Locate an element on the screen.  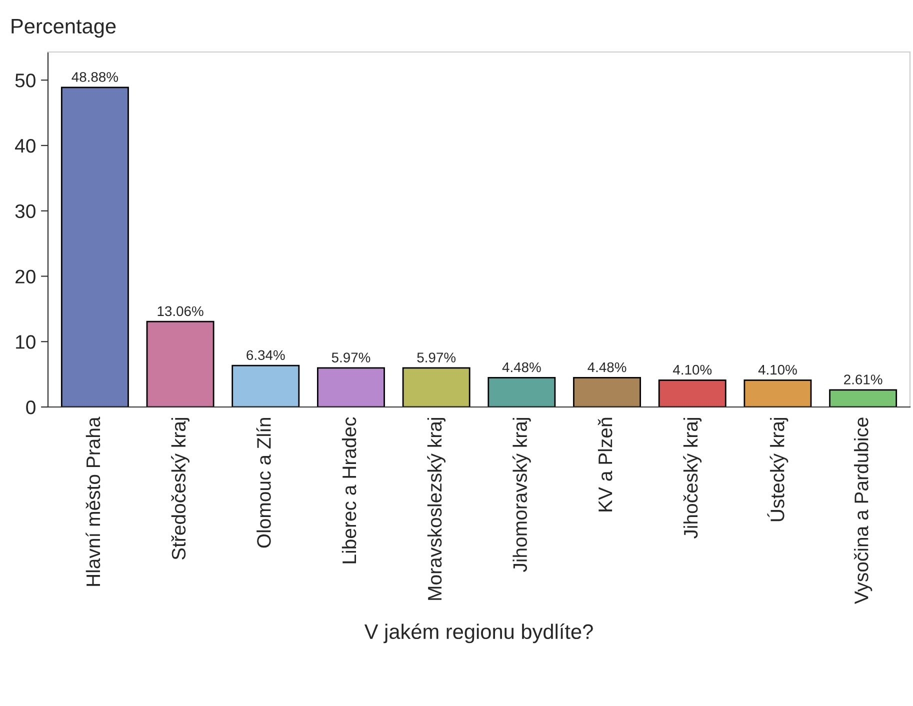
x-tick-label: Olomouc a Zlín is located at coordinates (263, 483).